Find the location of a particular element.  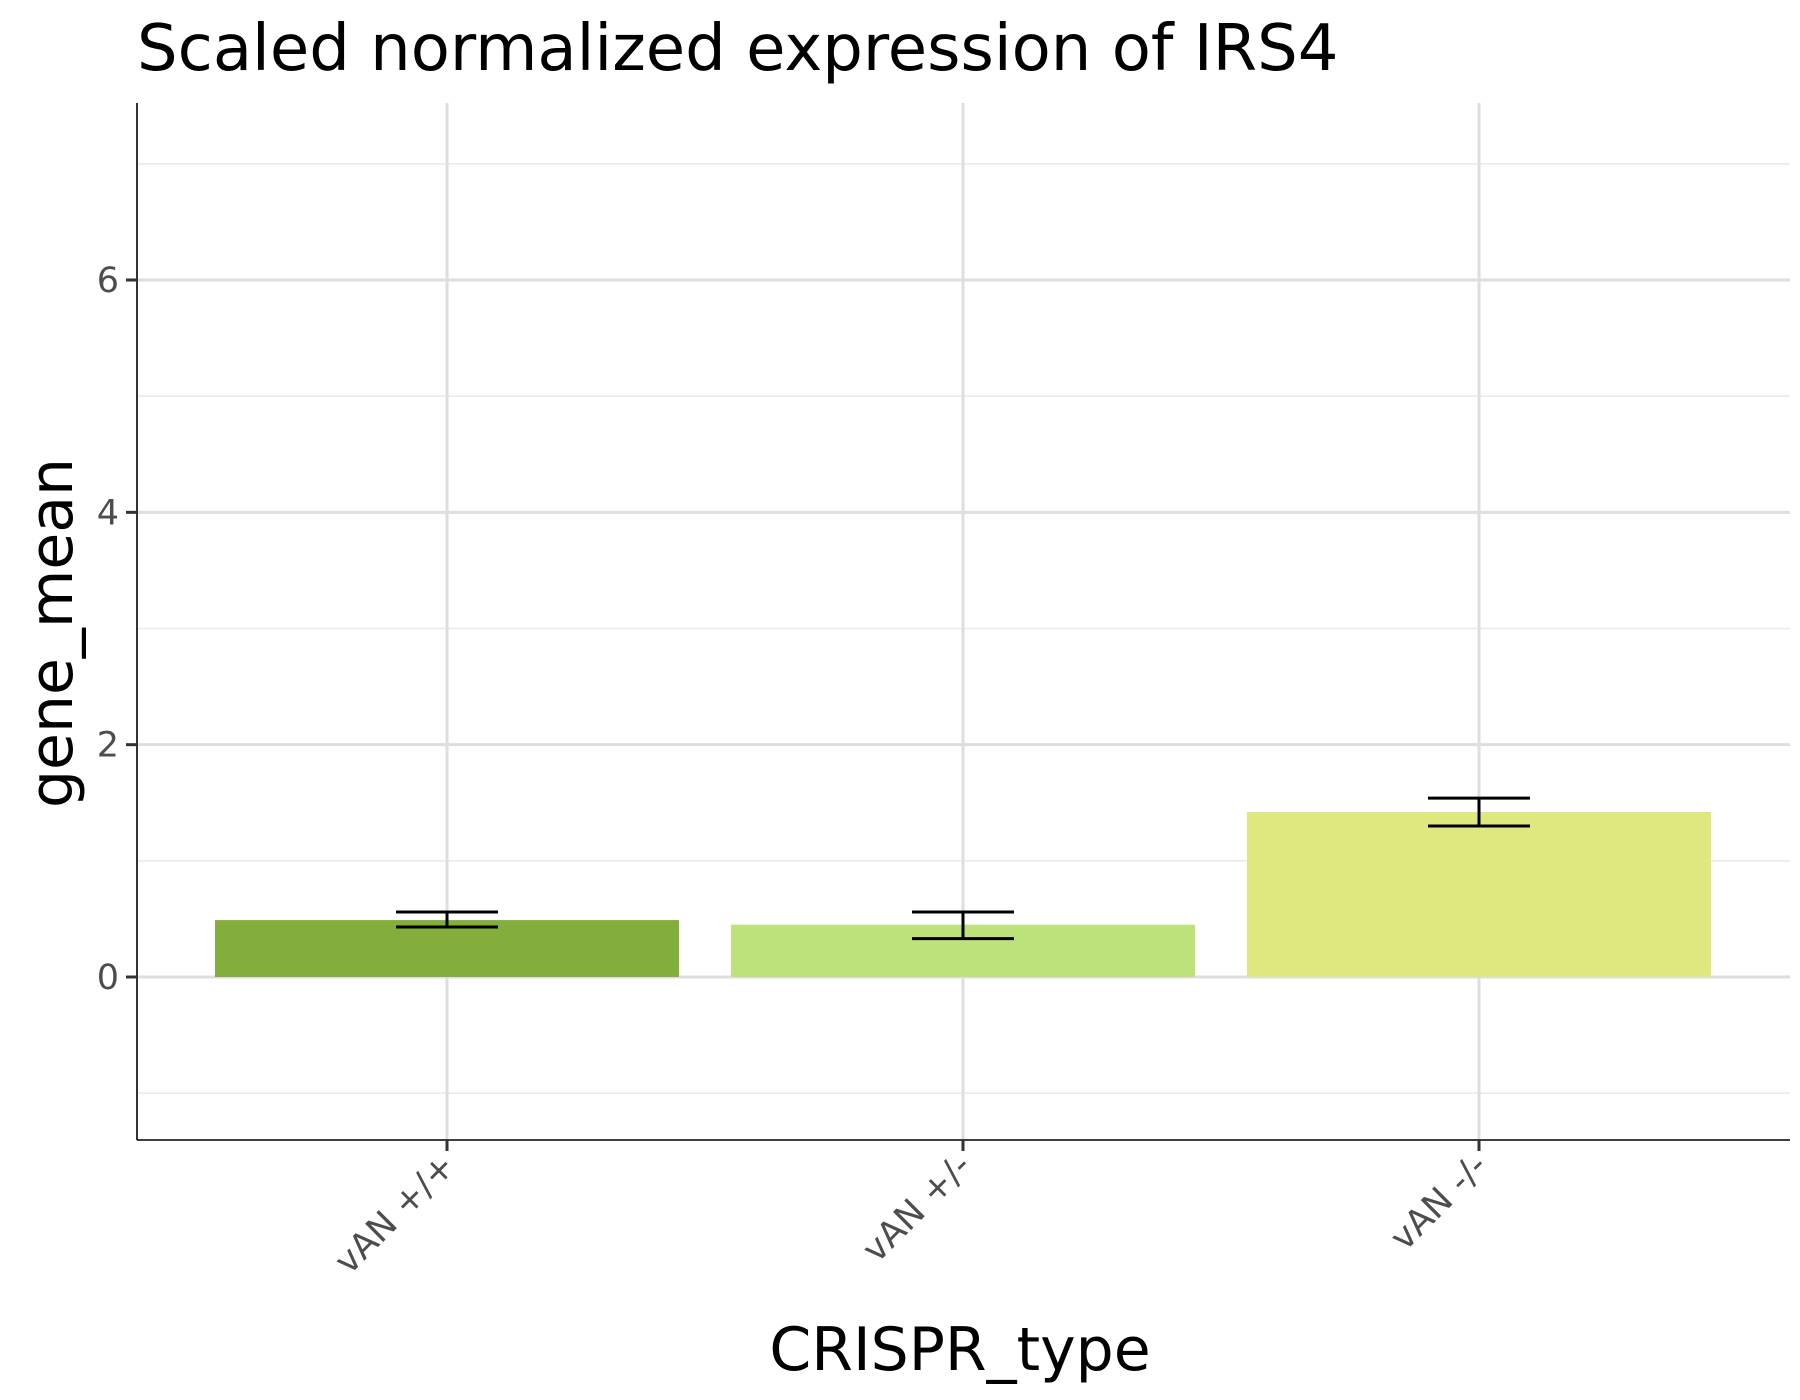

y-tick-label: 4 is located at coordinates (108, 513).